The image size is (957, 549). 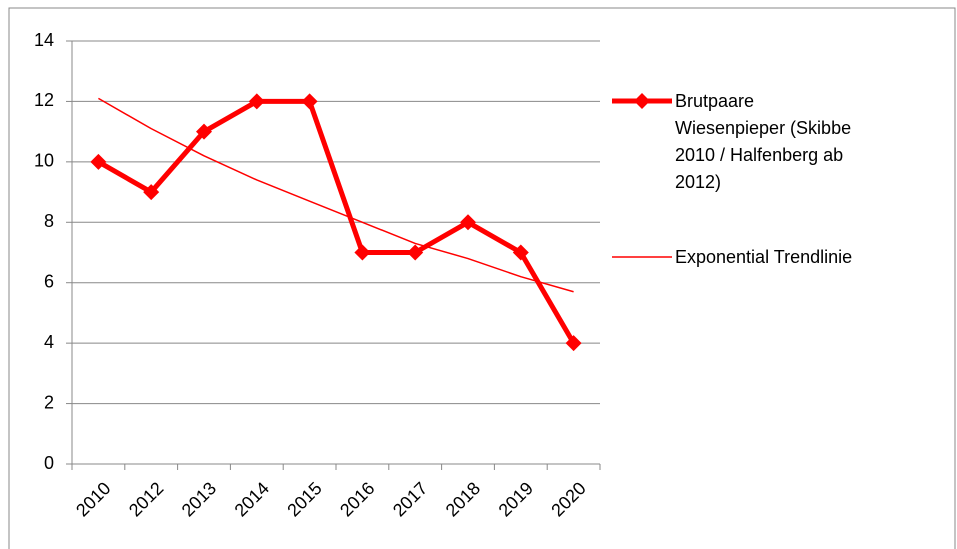 I want to click on x-tick-label: 2018, so click(x=463, y=499).